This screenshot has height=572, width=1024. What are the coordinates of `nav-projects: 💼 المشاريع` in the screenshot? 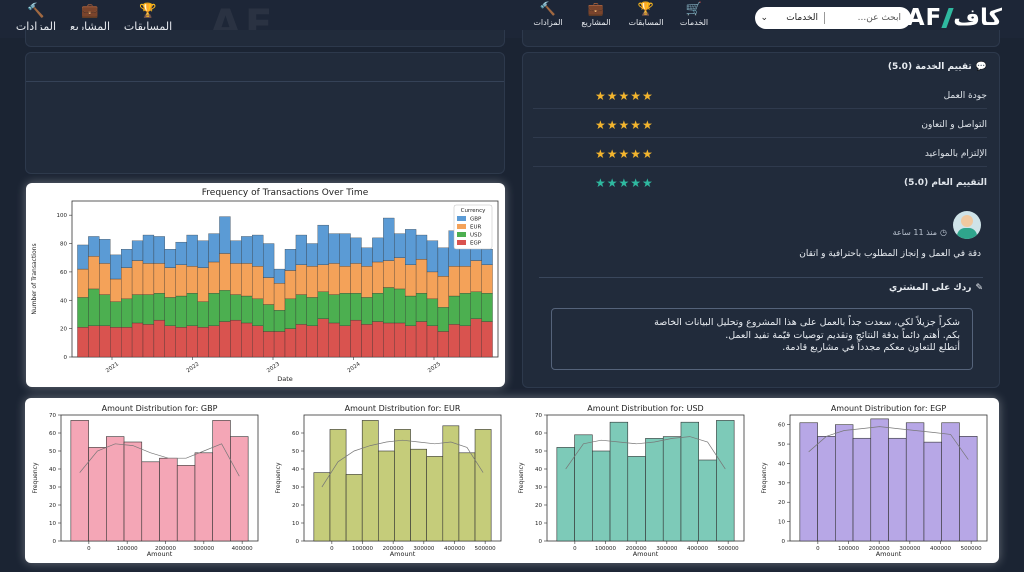 It's located at (596, 15).